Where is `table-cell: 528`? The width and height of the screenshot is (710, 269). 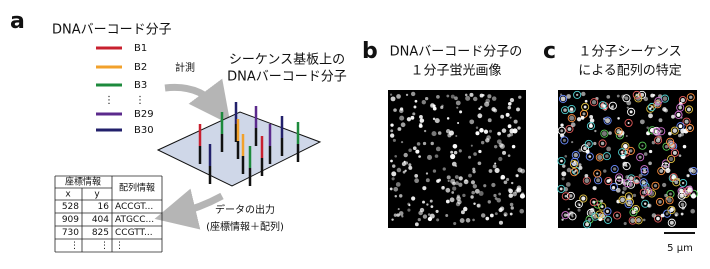
table-cell: 528 is located at coordinates (70, 207).